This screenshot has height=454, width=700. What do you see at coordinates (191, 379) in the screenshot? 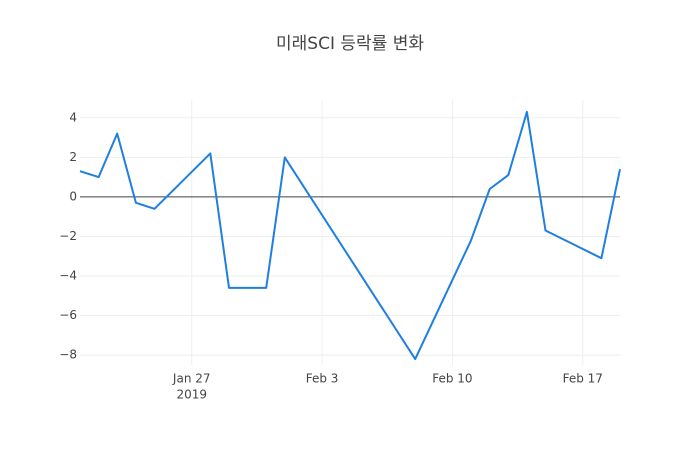
I see `x-tick-label: Jan 27` at bounding box center [191, 379].